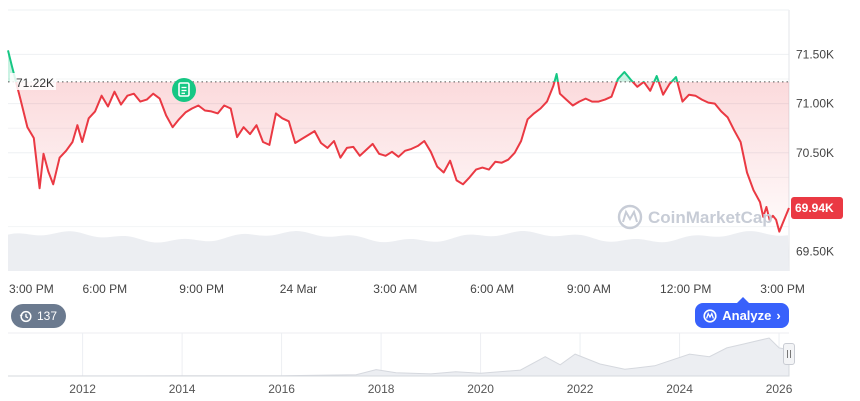 This screenshot has height=401, width=860. I want to click on navigator-year-label: 2016, so click(281, 389).